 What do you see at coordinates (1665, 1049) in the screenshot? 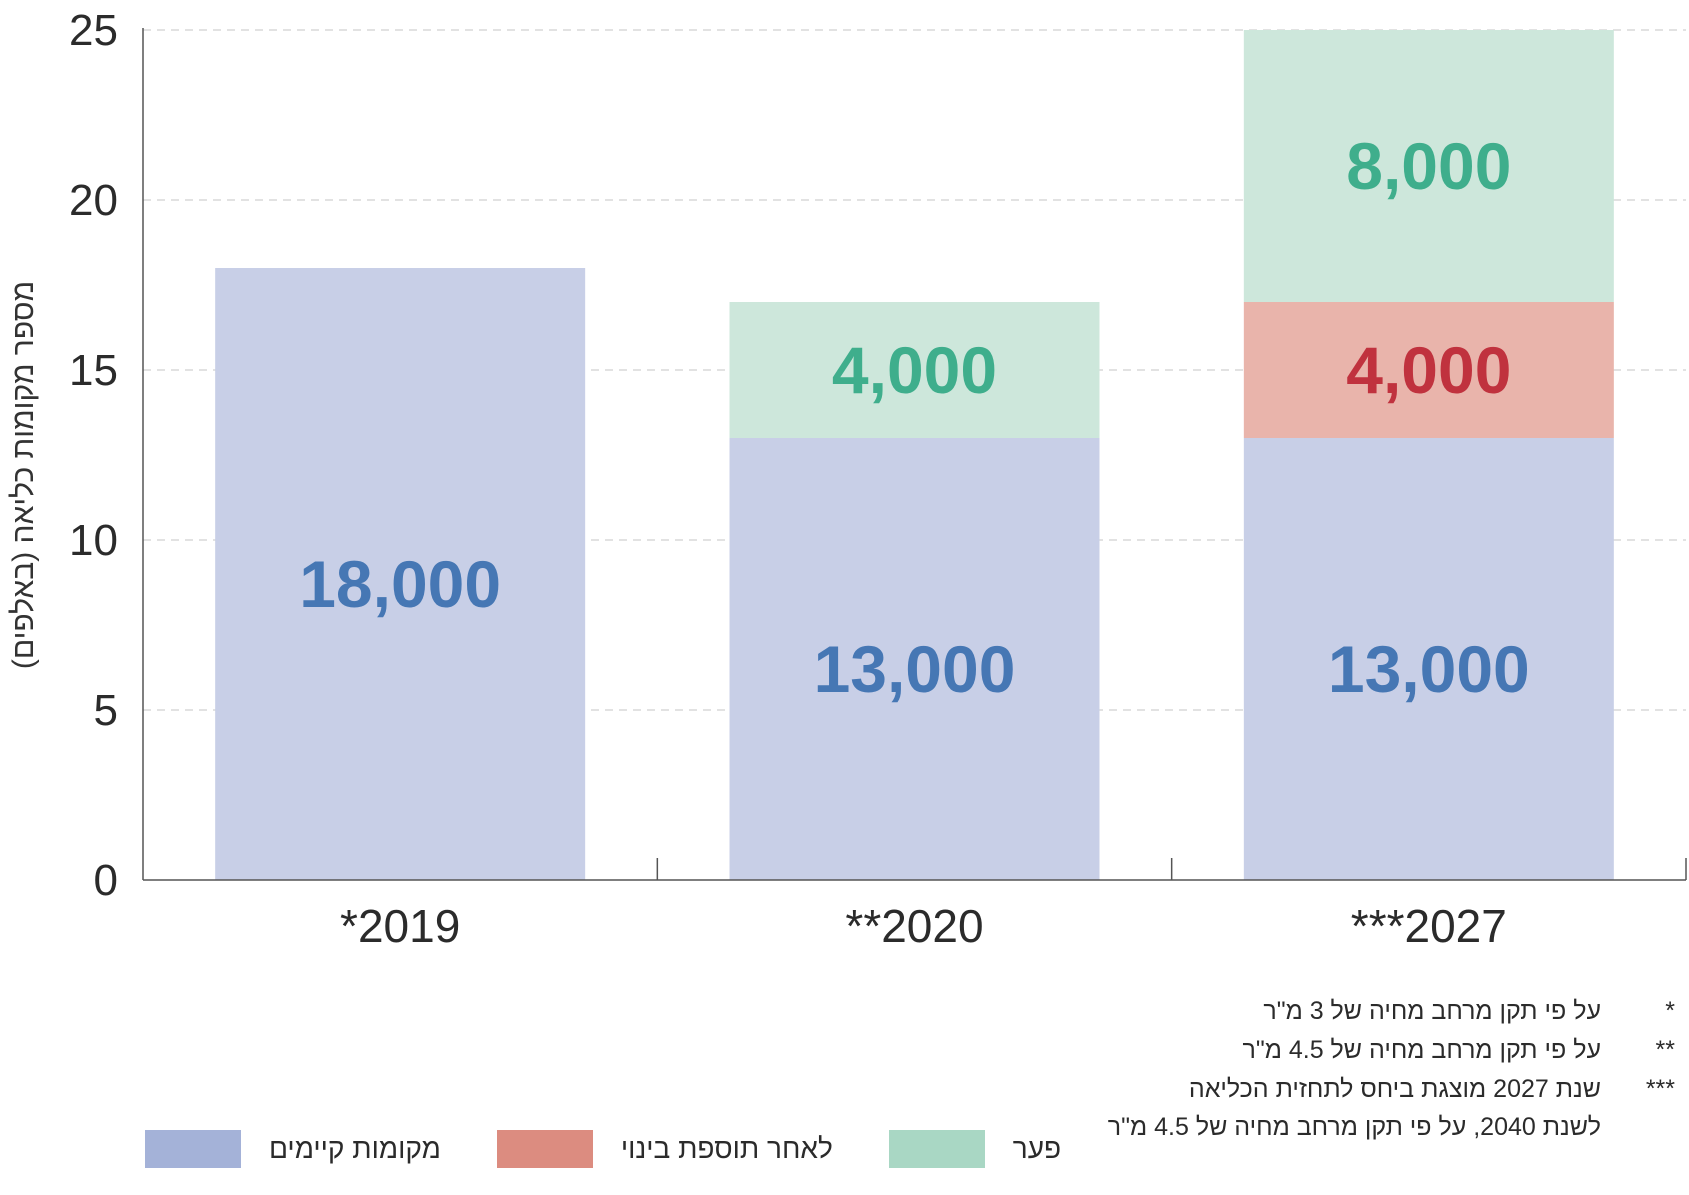
I see `footnote-mark: **` at bounding box center [1665, 1049].